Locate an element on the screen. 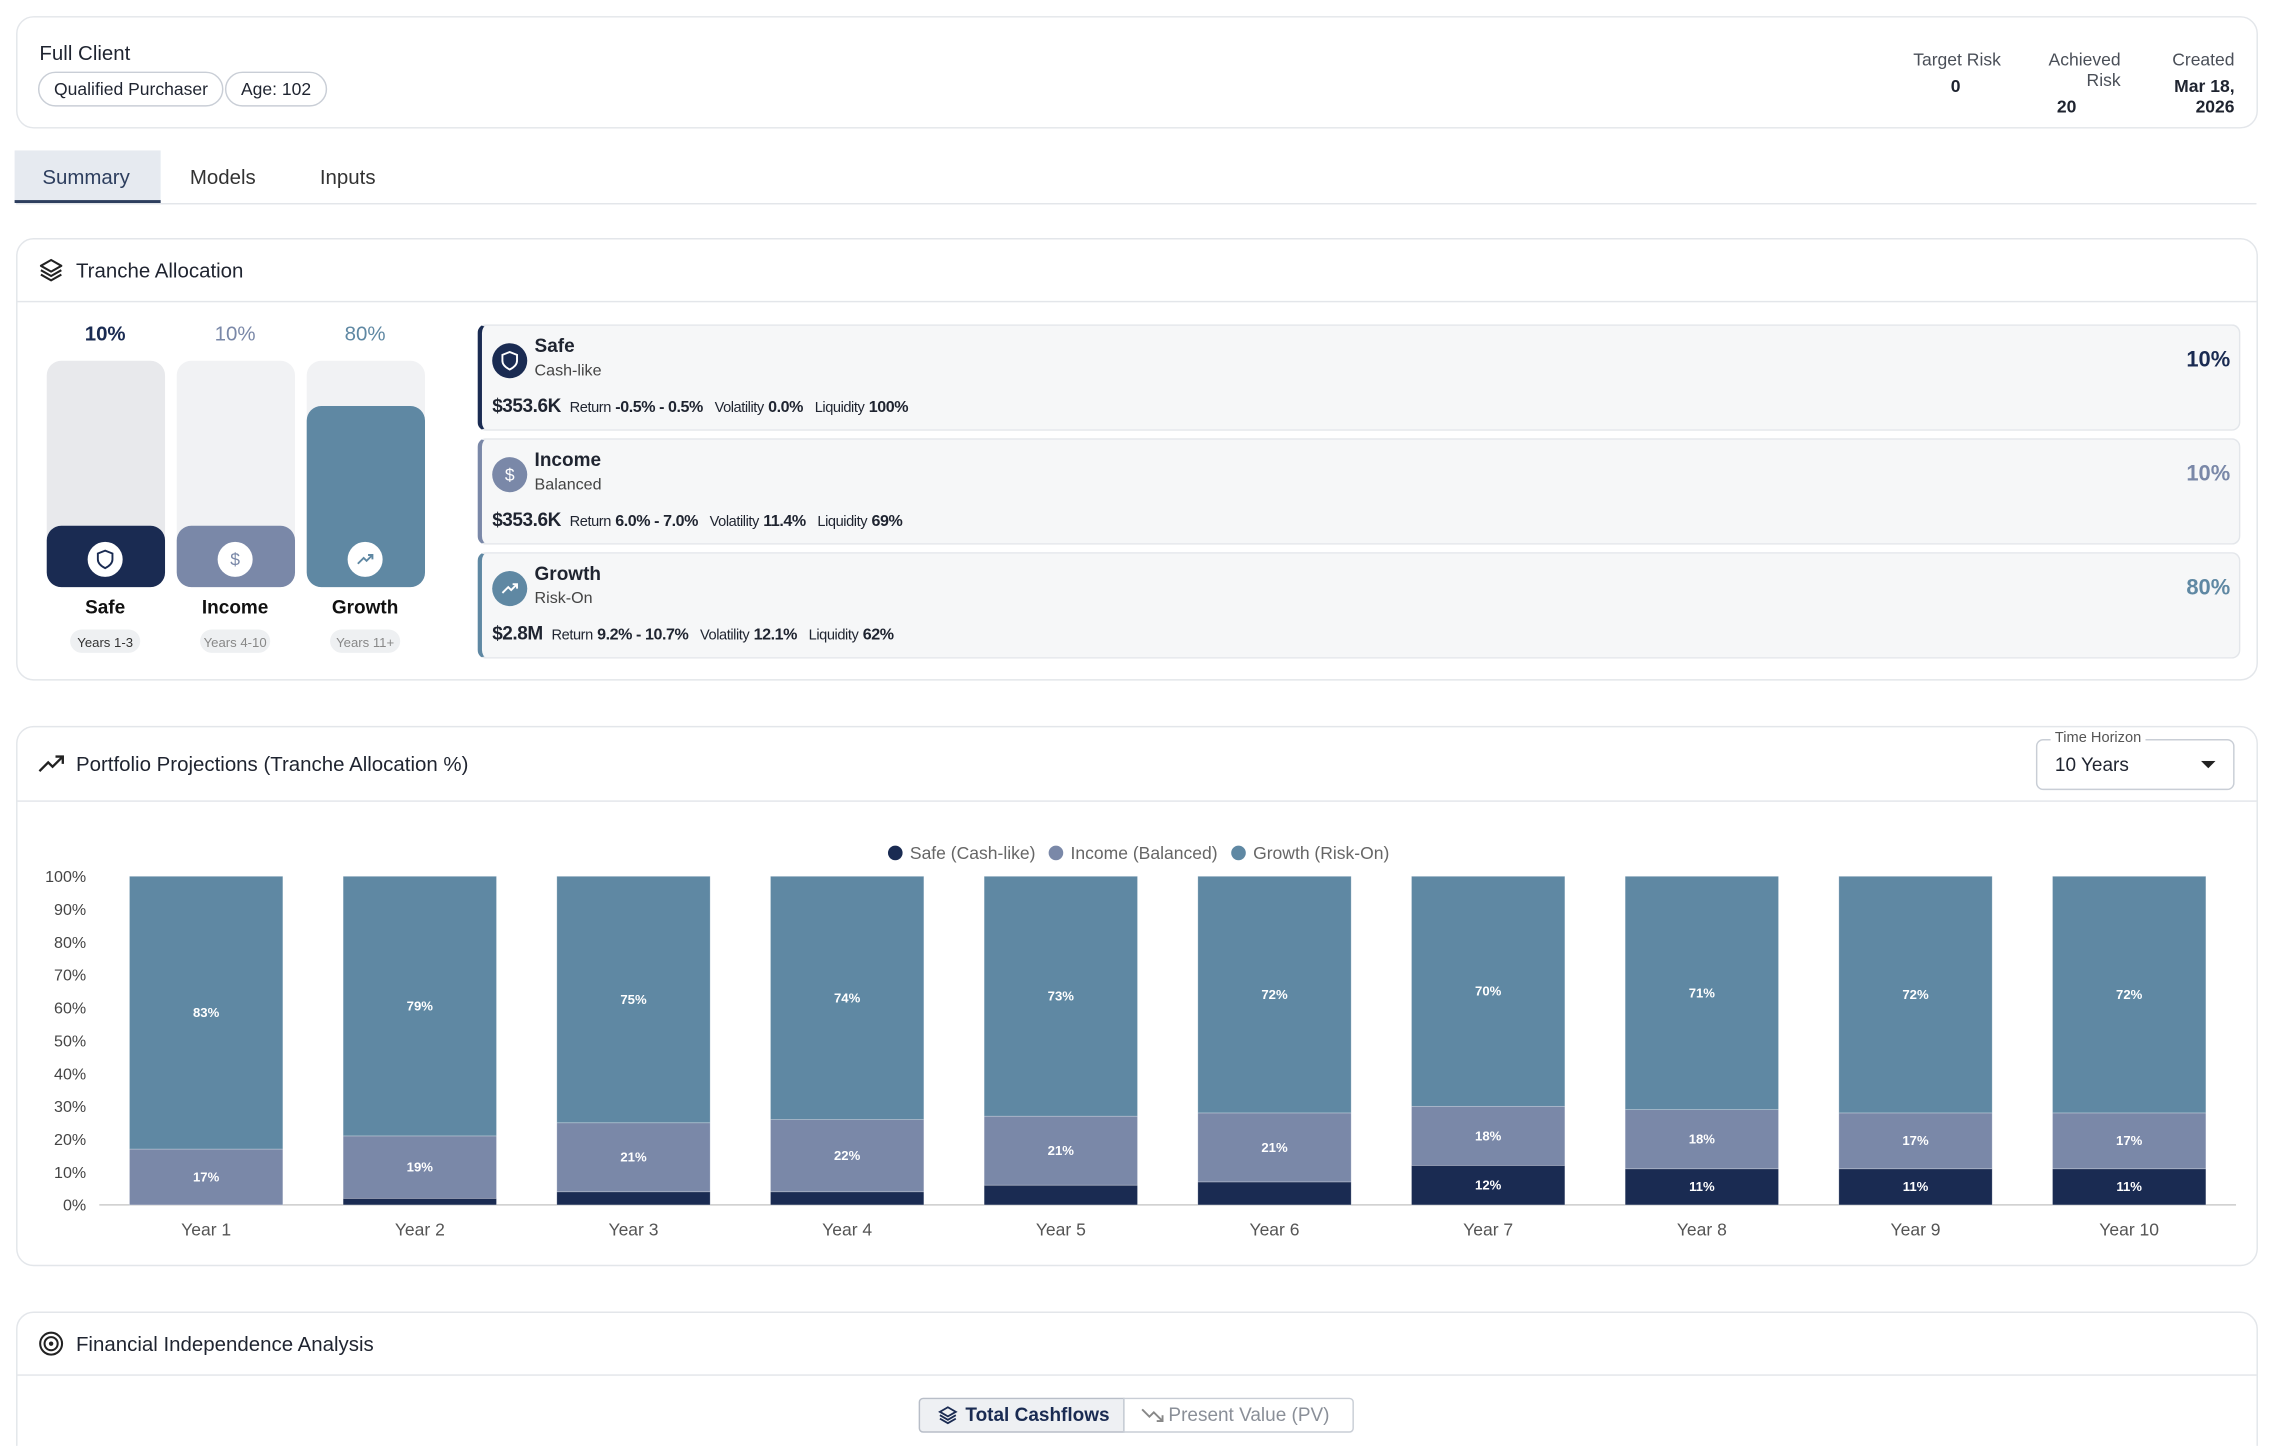 The width and height of the screenshot is (2290, 1446). tranche-percent: 80% is located at coordinates (2208, 588).